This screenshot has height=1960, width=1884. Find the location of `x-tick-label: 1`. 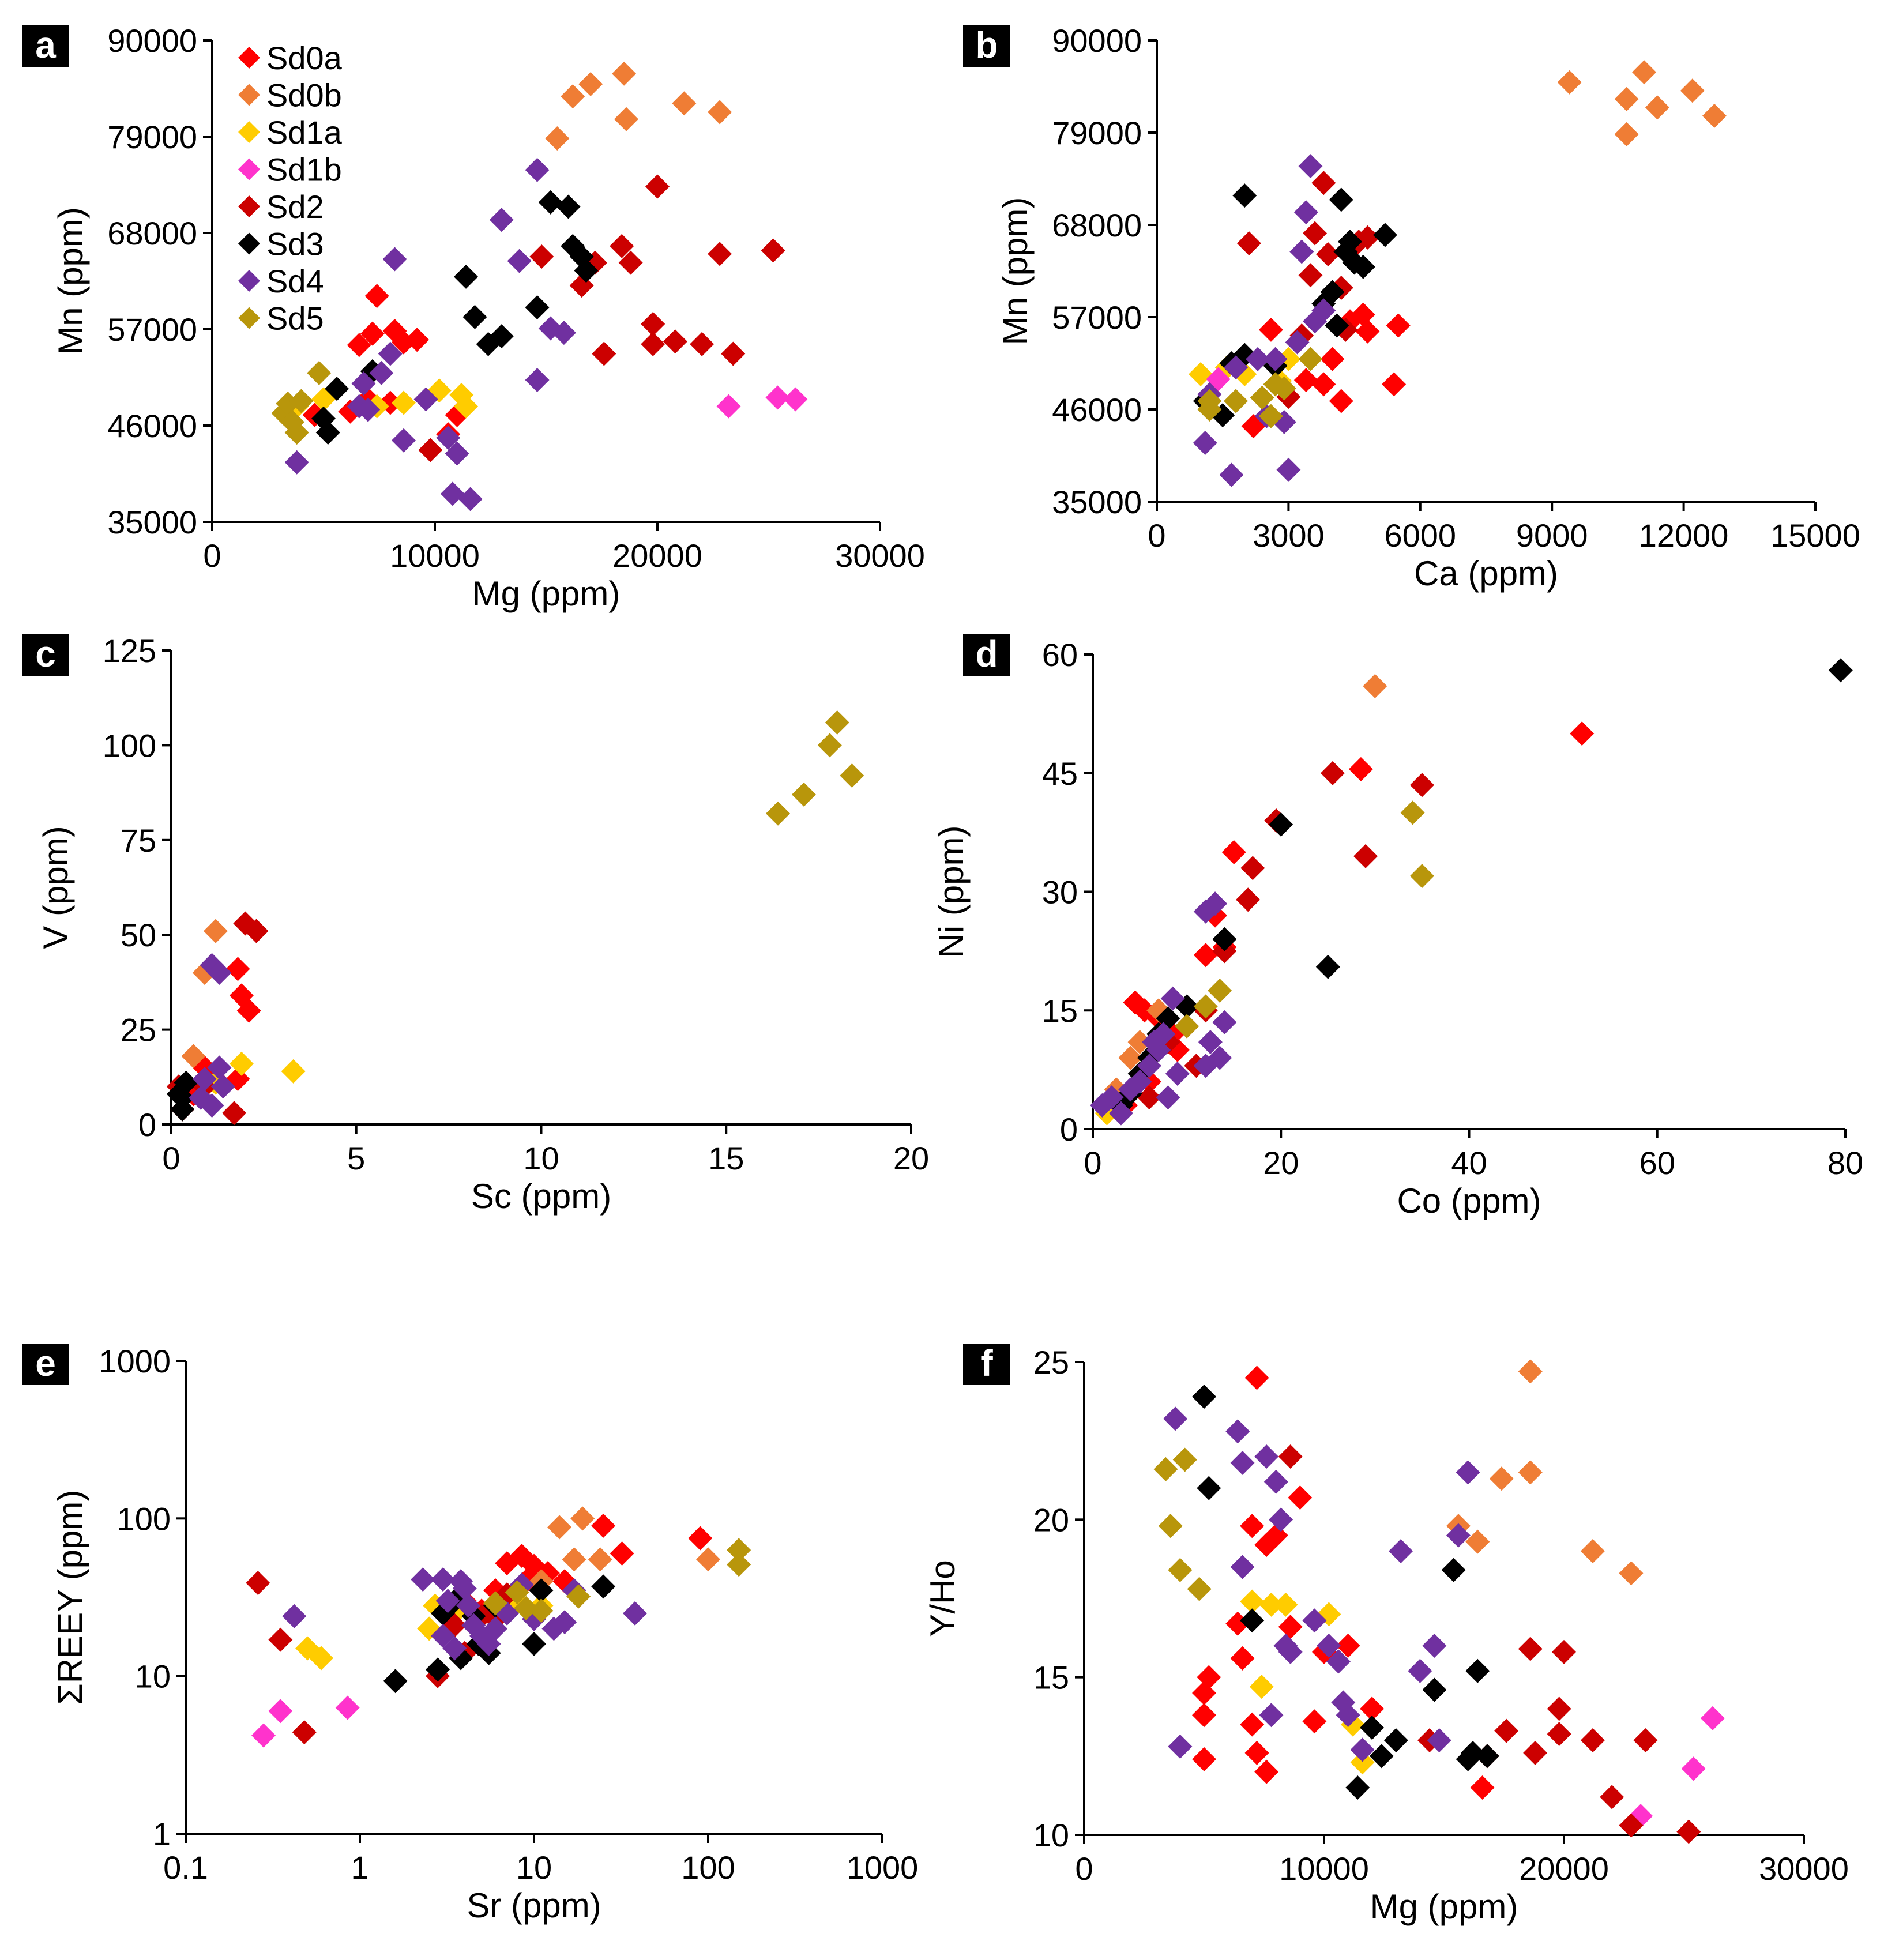

x-tick-label: 1 is located at coordinates (359, 1868).